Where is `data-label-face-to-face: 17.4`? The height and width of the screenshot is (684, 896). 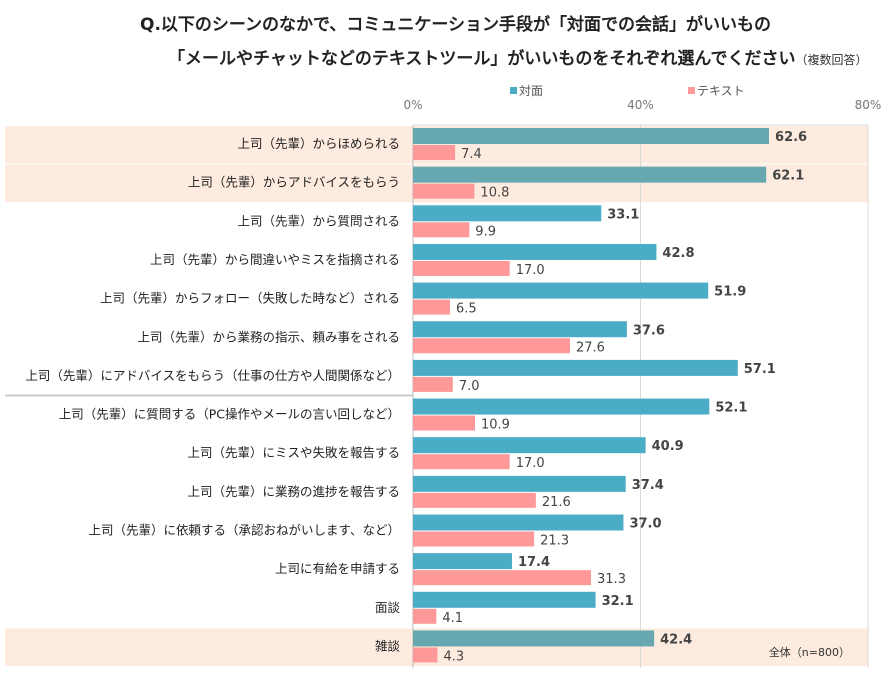 data-label-face-to-face: 17.4 is located at coordinates (534, 562).